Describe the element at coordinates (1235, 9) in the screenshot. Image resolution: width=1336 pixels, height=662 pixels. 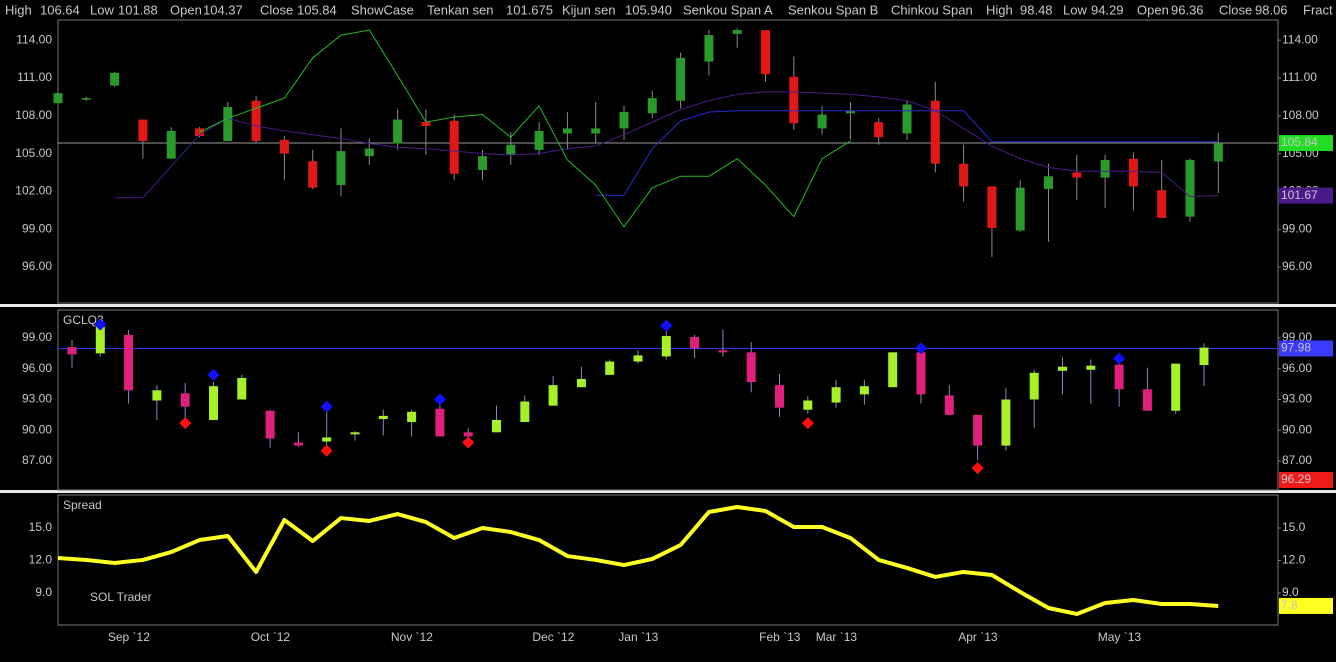
I see `header-item: Close` at that location.